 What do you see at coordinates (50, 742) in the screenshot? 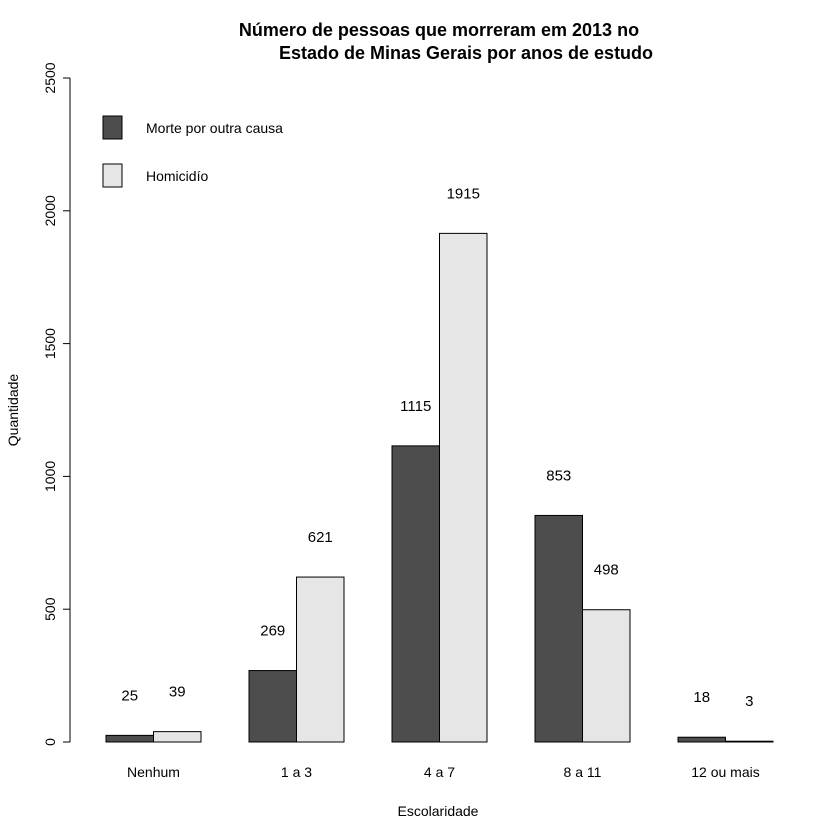
I see `y-tick-label: 0` at bounding box center [50, 742].